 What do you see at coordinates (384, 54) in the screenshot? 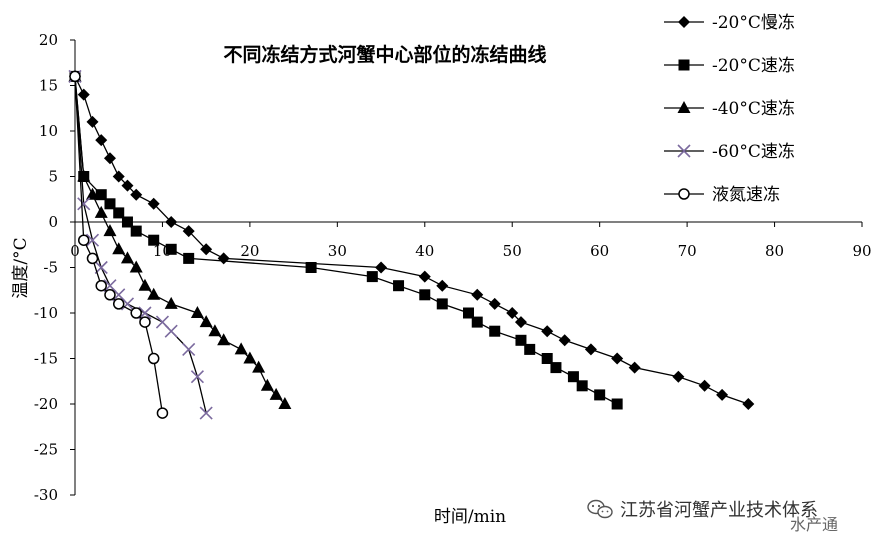
I see `chart-title: 不同冻结方式河蟹中心部位的冻结曲线` at bounding box center [384, 54].